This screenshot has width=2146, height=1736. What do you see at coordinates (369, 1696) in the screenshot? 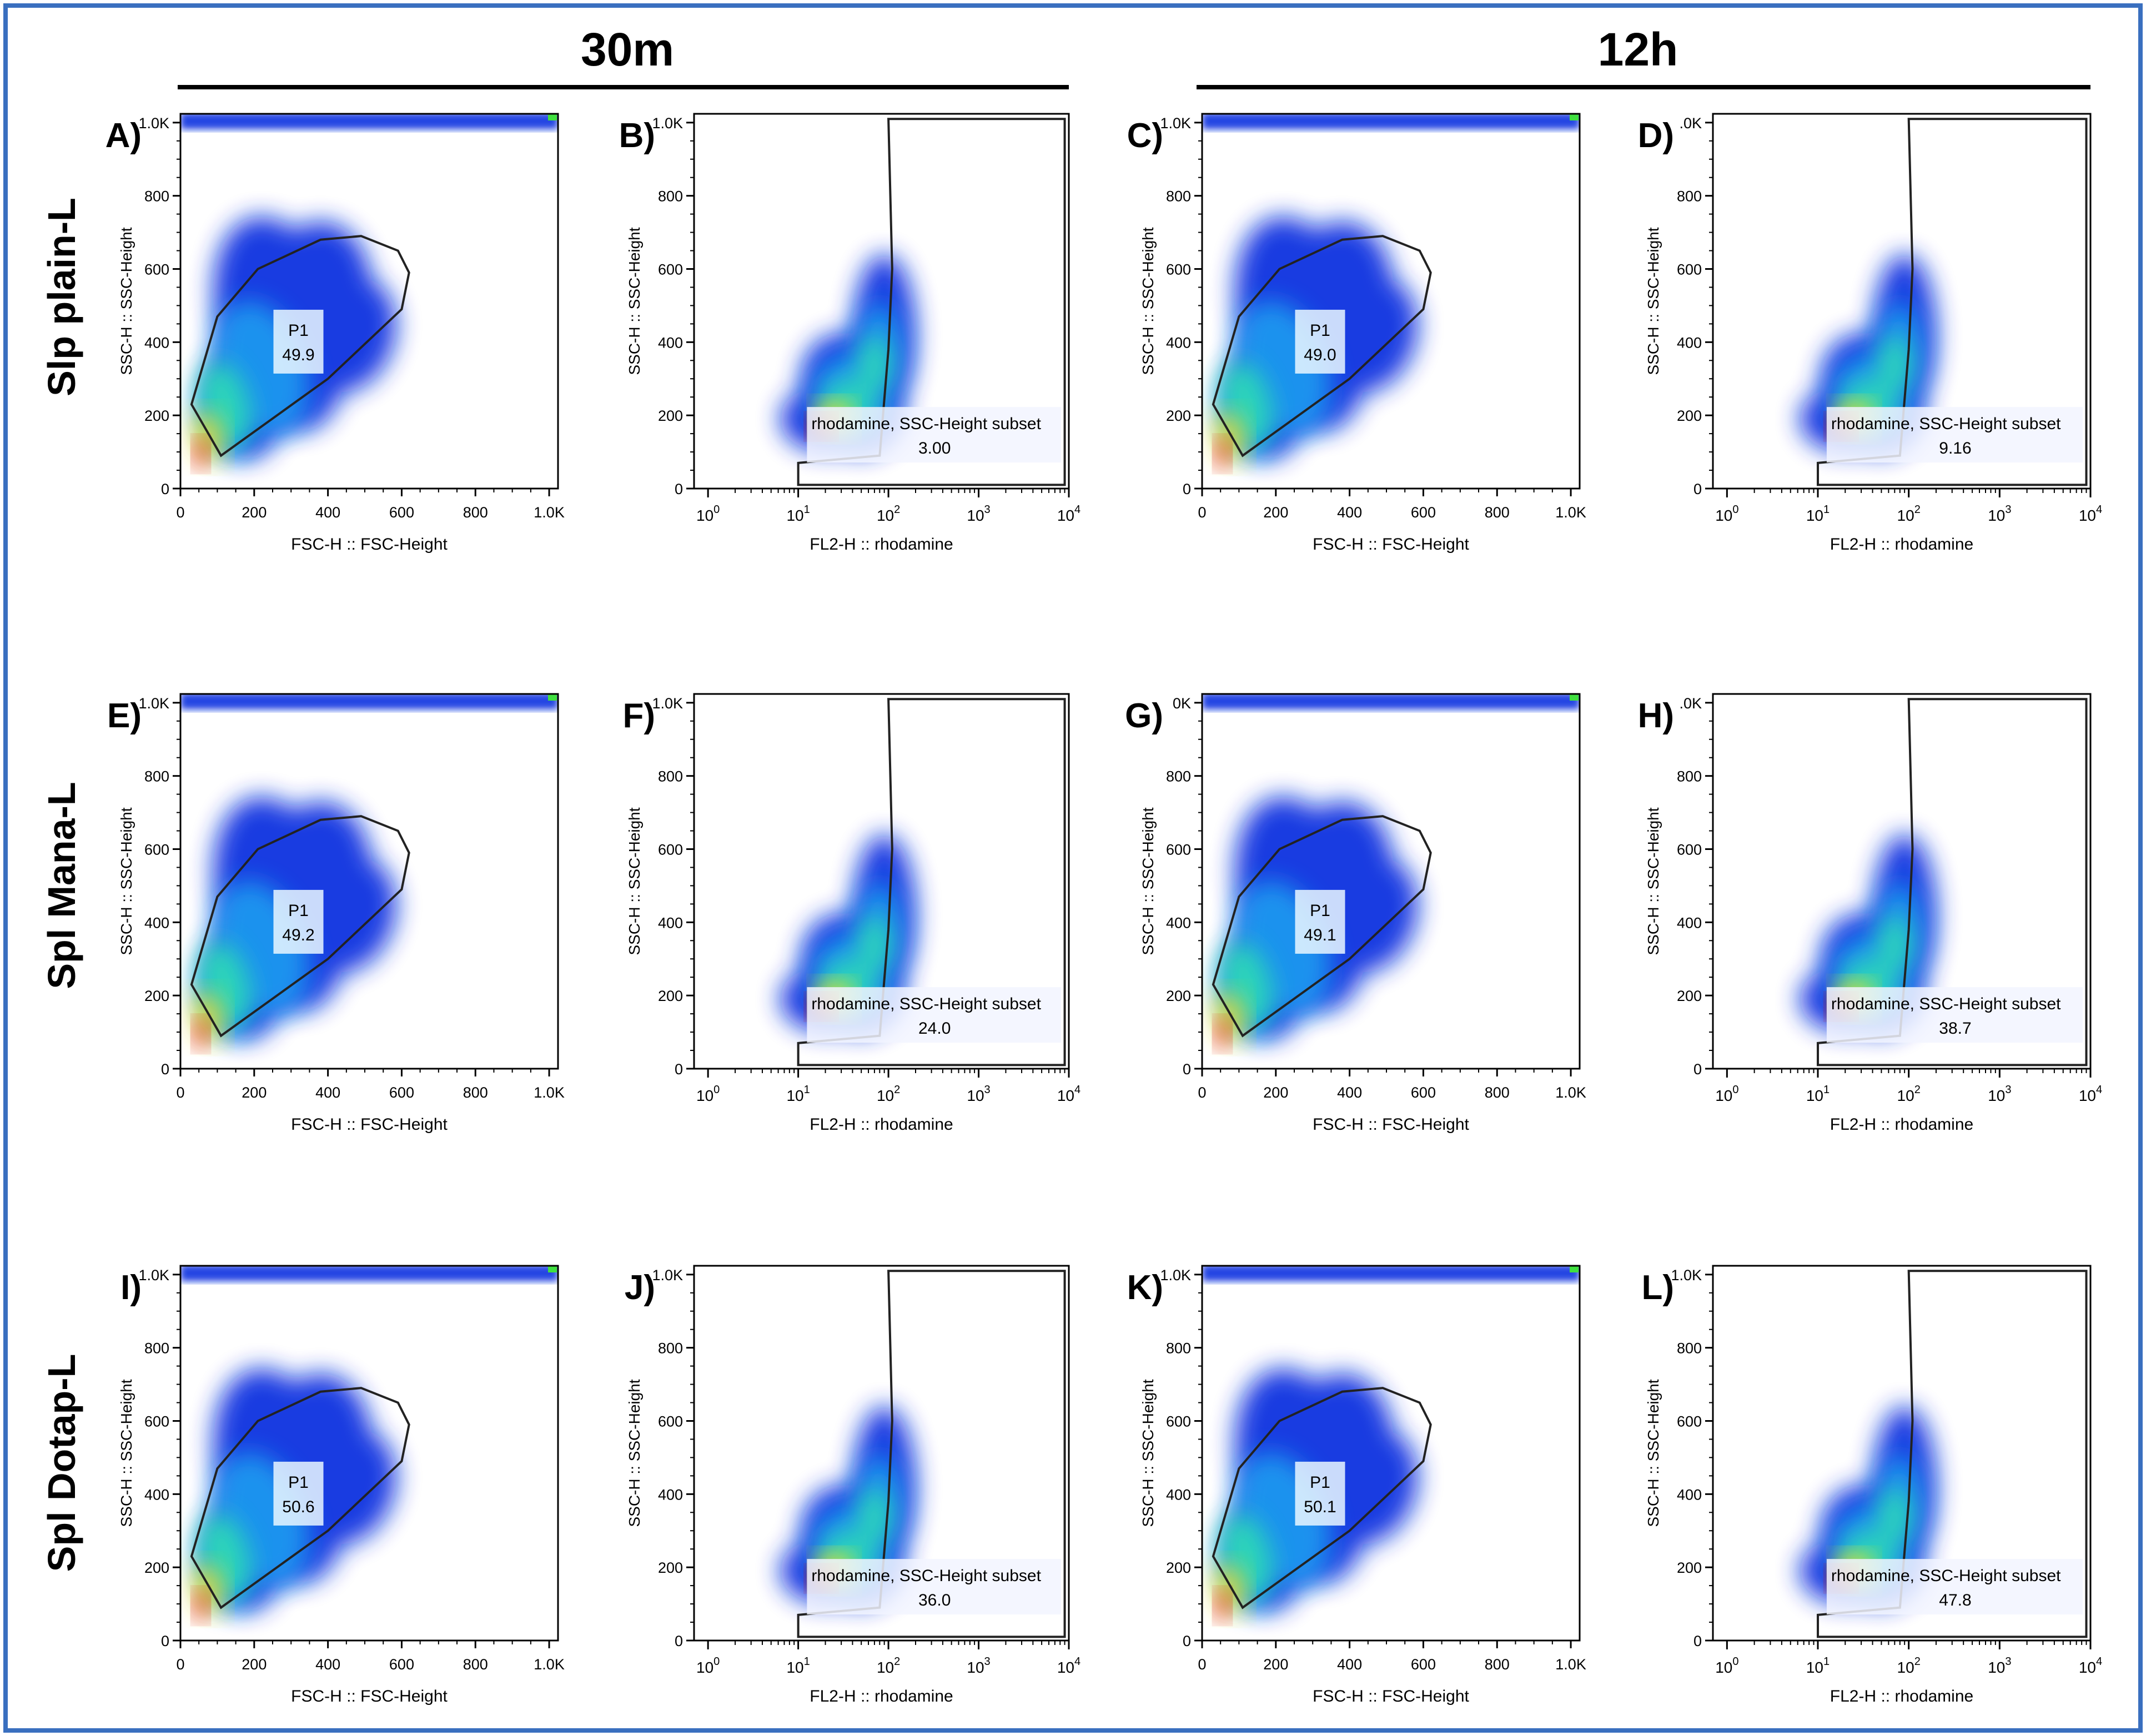
I see `x-axis-label: FSC-H :: FSC-Height` at bounding box center [369, 1696].